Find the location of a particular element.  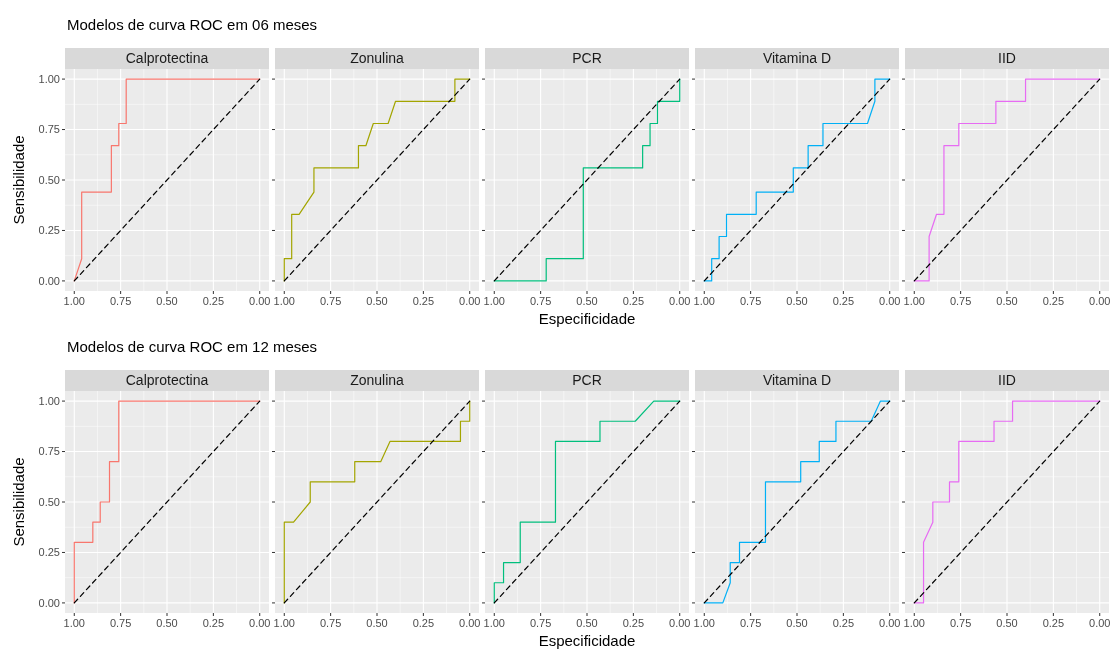

text: Modelos de curva ROC em 06 meses is located at coordinates (192, 24).